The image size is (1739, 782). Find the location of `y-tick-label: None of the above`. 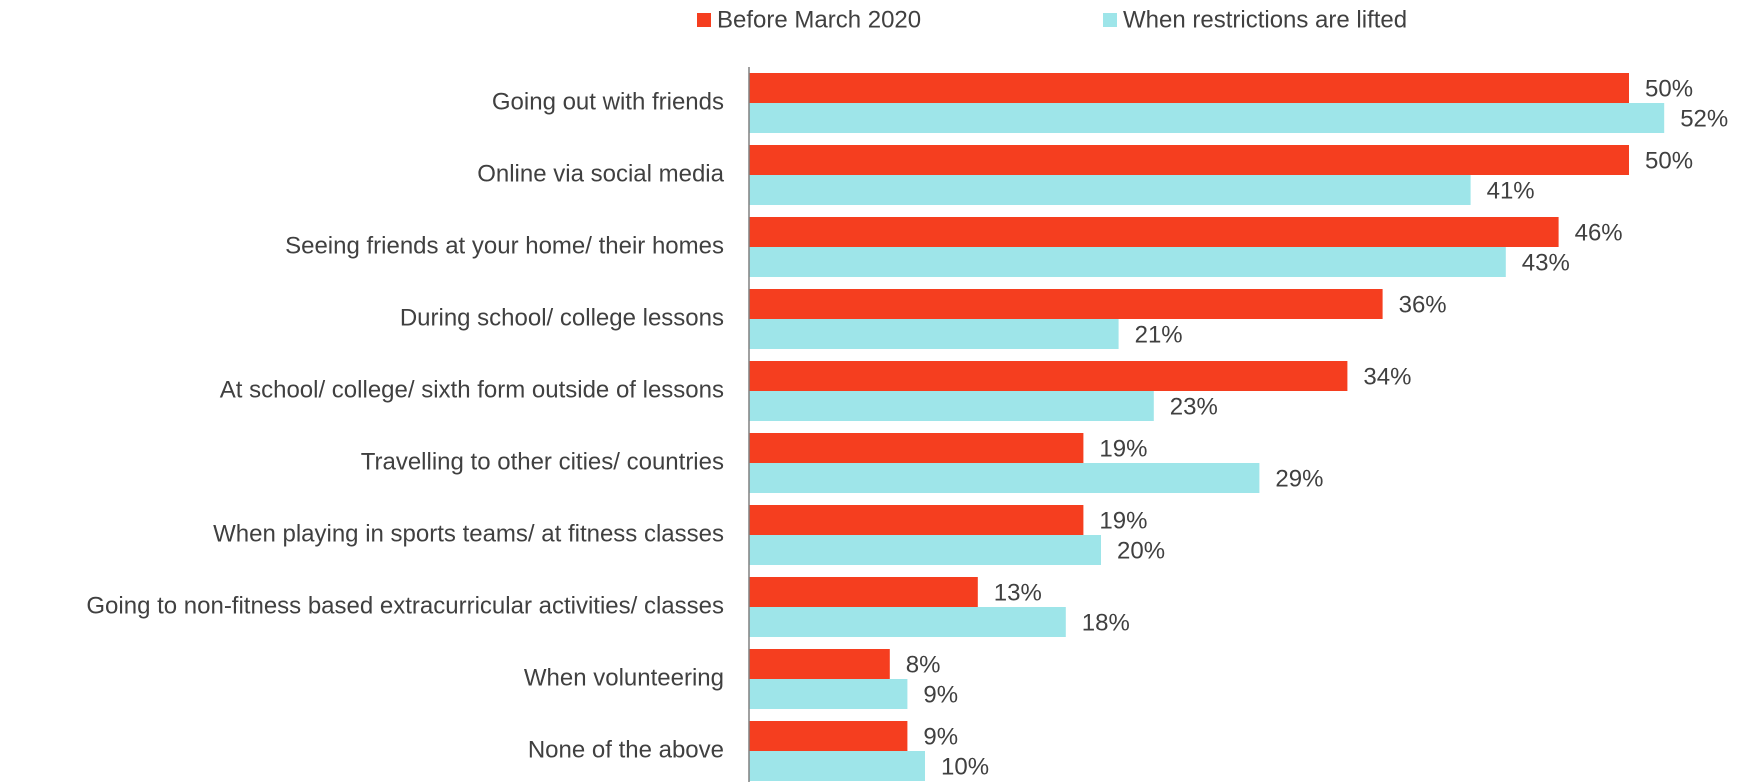

y-tick-label: None of the above is located at coordinates (626, 749).